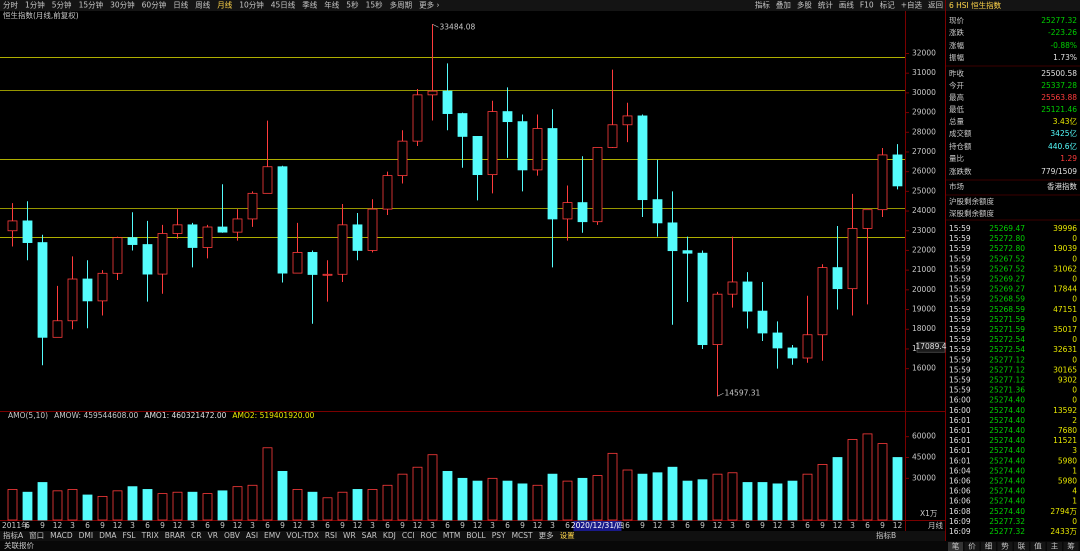 This screenshot has height=551, width=1080. What do you see at coordinates (272, 535) in the screenshot?
I see `indicator-tab: EMV` at bounding box center [272, 535].